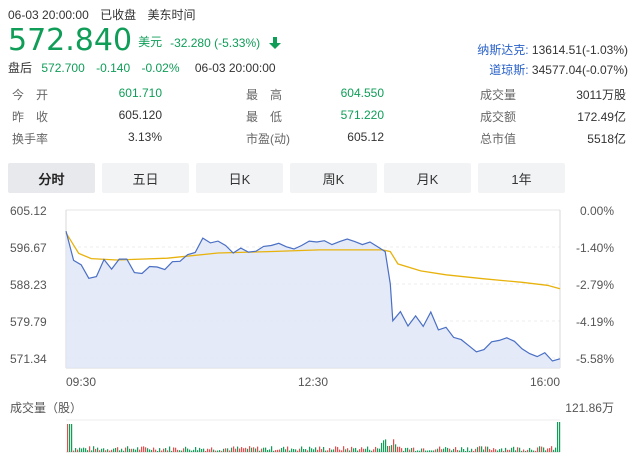  What do you see at coordinates (28, 322) in the screenshot?
I see `y-tick-label: 579.79` at bounding box center [28, 322].